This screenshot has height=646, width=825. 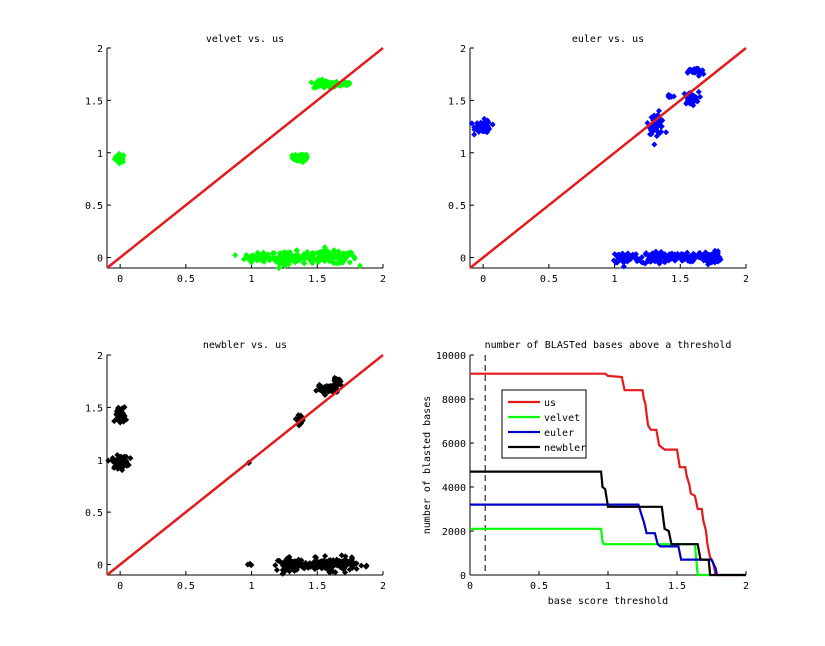 I want to click on x-axis-label: base score threshold, so click(x=608, y=601).